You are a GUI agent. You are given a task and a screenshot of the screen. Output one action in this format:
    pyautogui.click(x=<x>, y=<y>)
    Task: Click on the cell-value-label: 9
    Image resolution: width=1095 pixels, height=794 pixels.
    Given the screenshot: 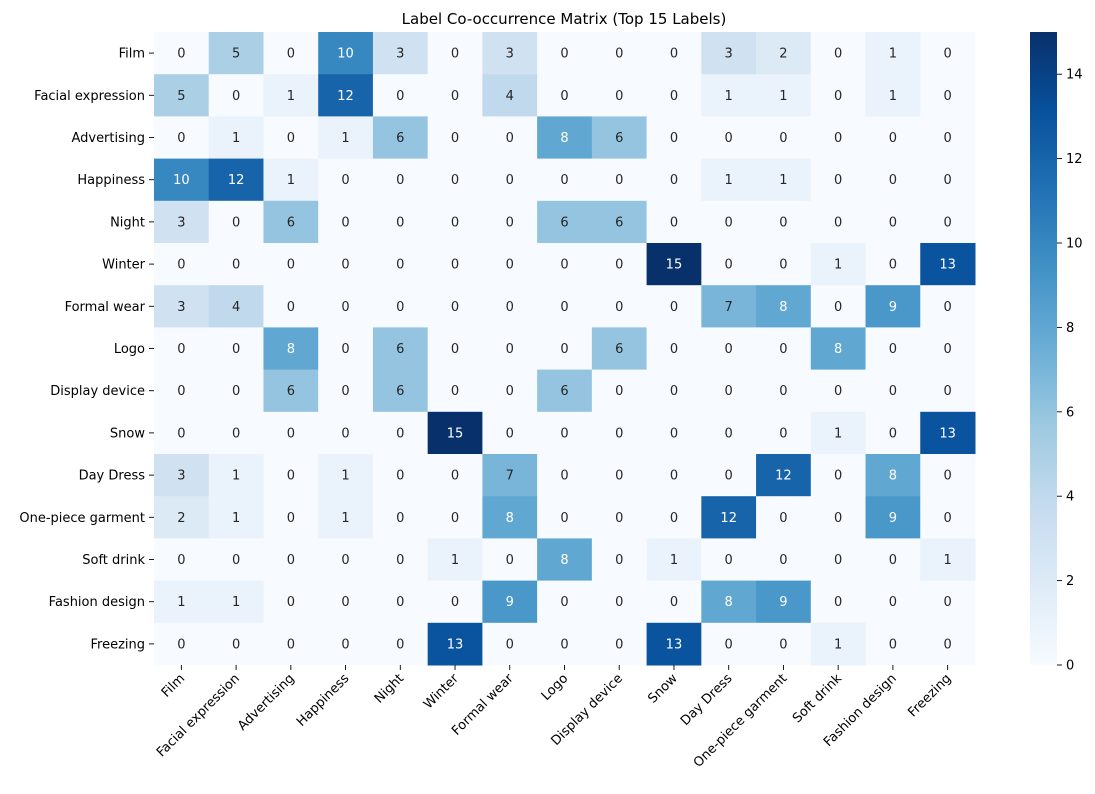 What is the action you would take?
    pyautogui.click(x=893, y=518)
    